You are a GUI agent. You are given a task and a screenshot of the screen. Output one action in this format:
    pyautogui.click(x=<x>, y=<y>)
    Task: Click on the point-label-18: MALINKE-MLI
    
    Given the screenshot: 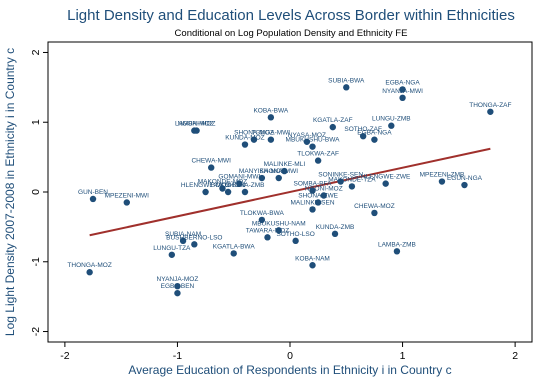 What is the action you would take?
    pyautogui.click(x=285, y=164)
    